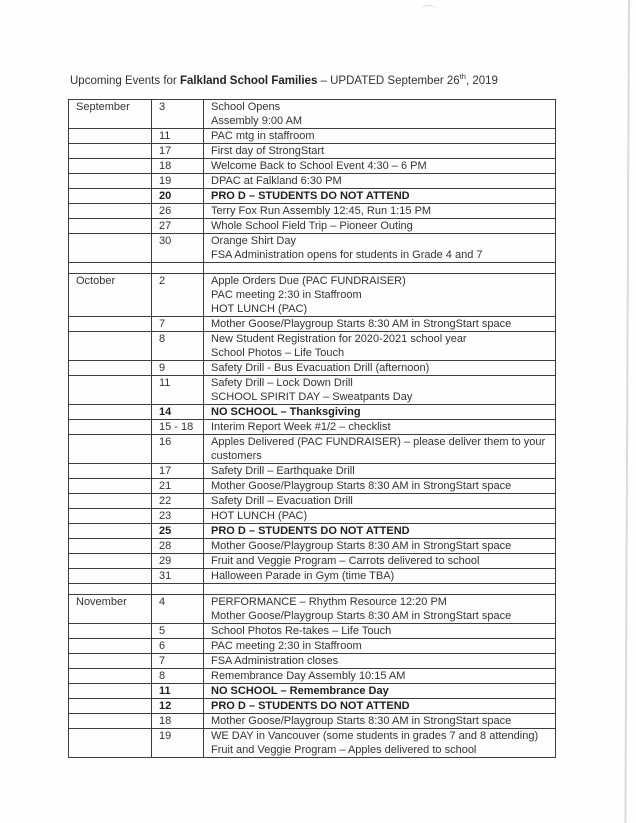 The width and height of the screenshot is (636, 823). I want to click on event-line: Safety Drill – Lock Down Drill, so click(282, 383).